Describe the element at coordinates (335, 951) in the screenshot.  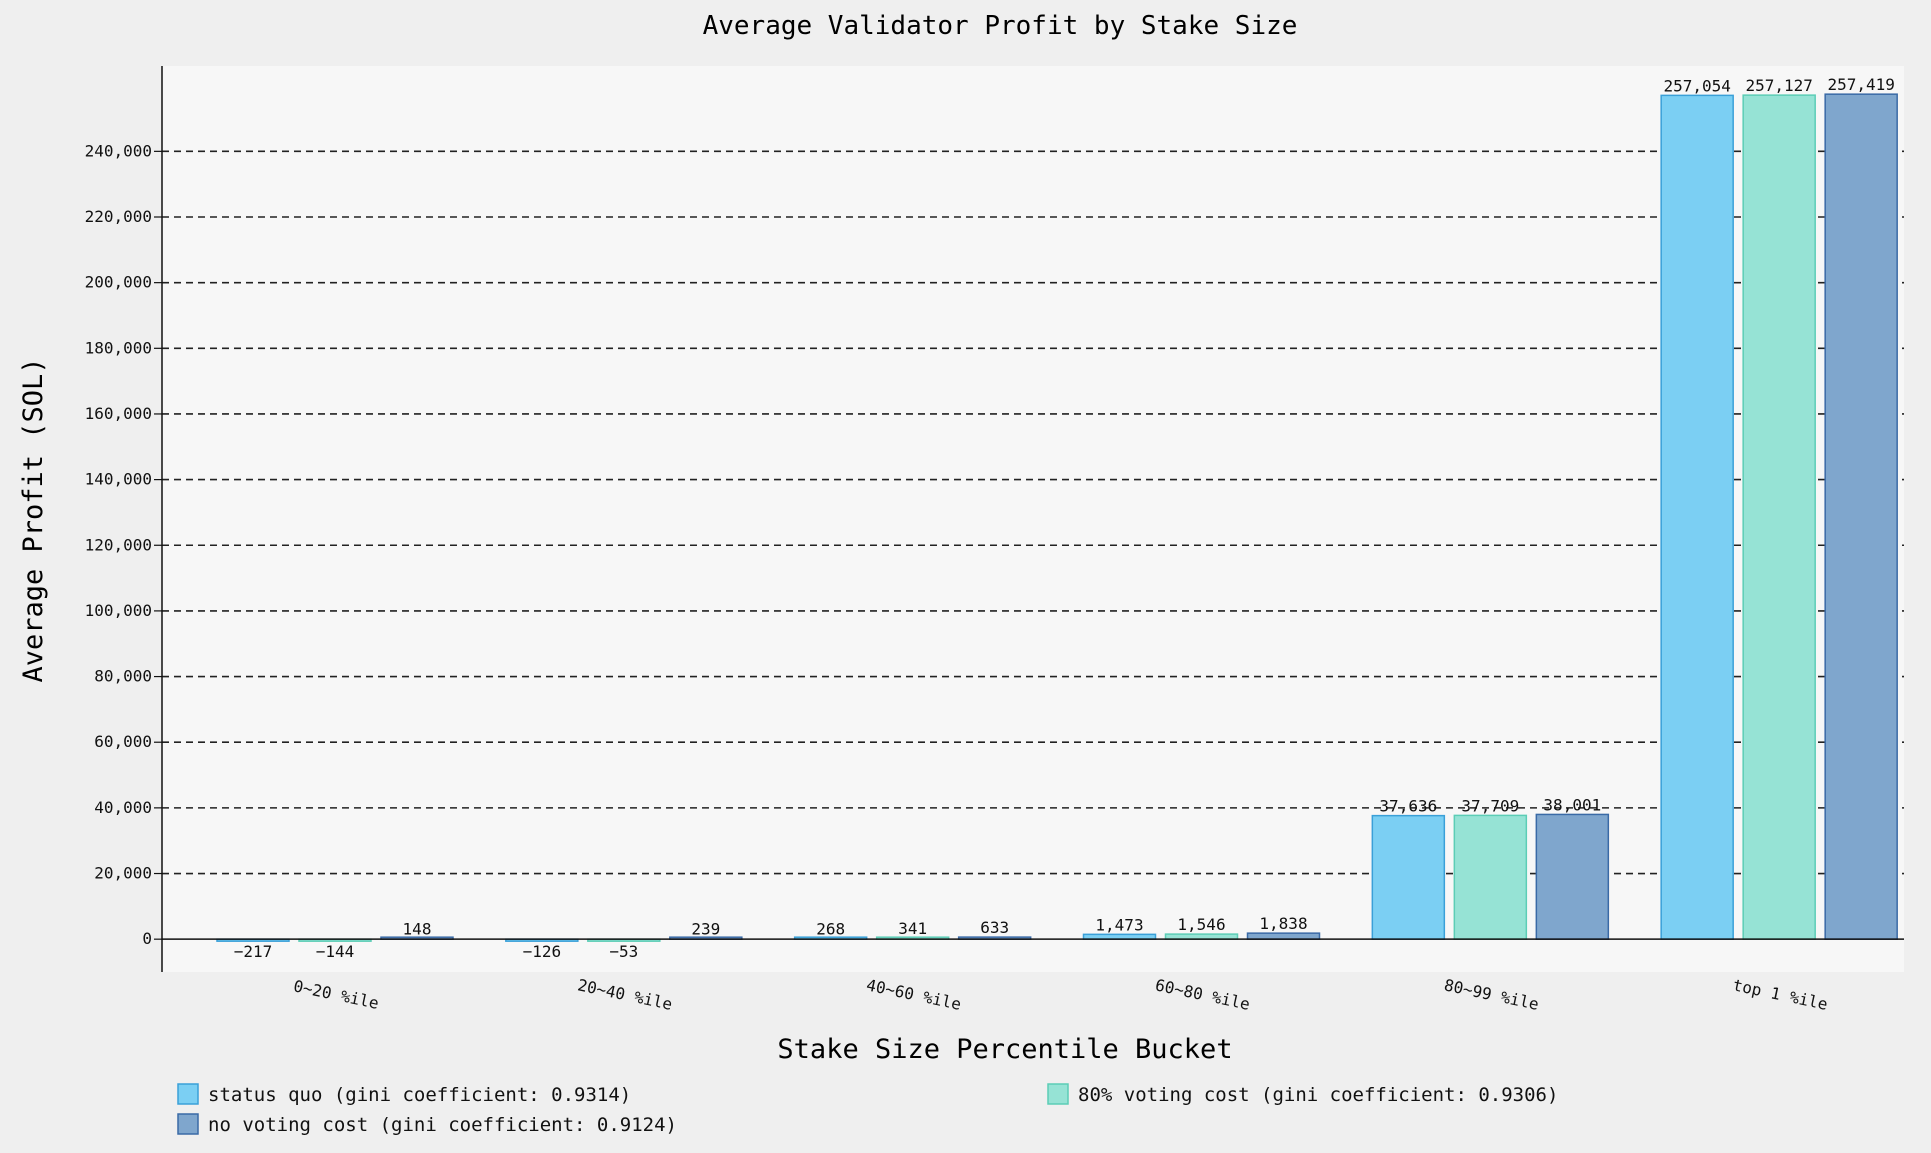
I see `bar-value-label: −144` at that location.